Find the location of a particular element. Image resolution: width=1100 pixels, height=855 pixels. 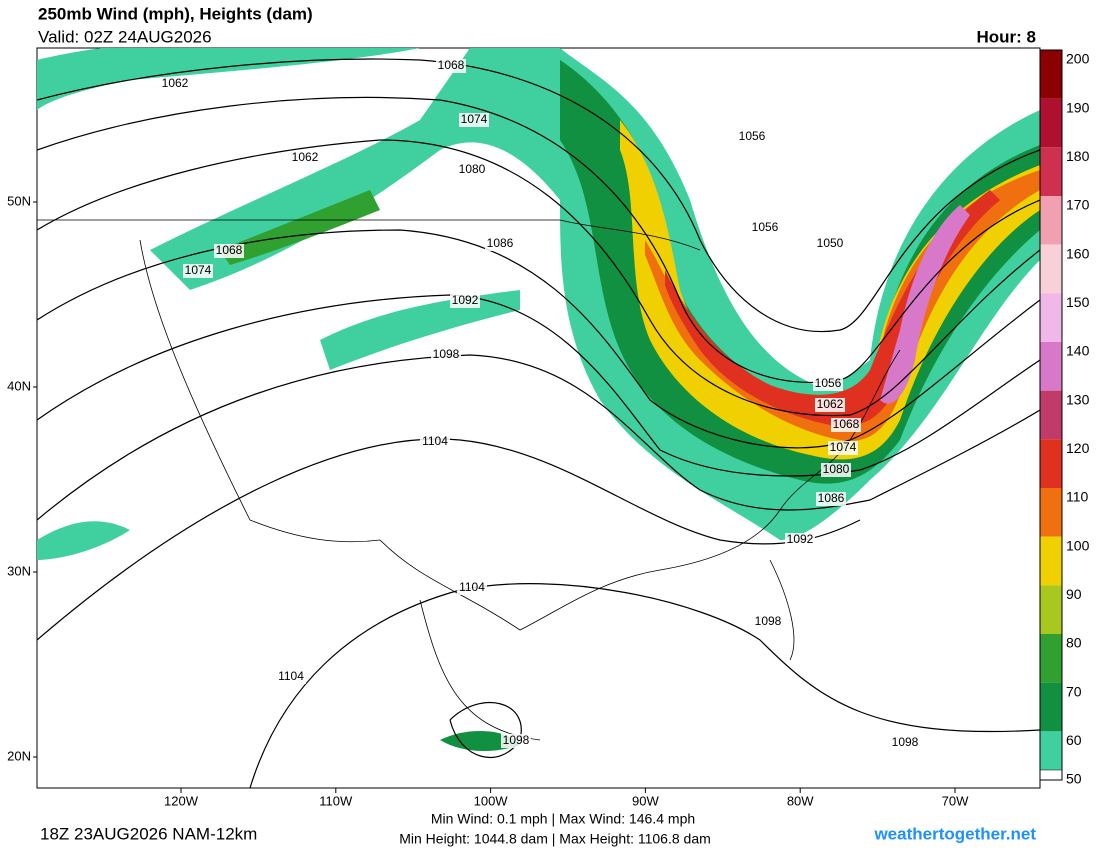

colorbar-label: 70 is located at coordinates (1074, 691).